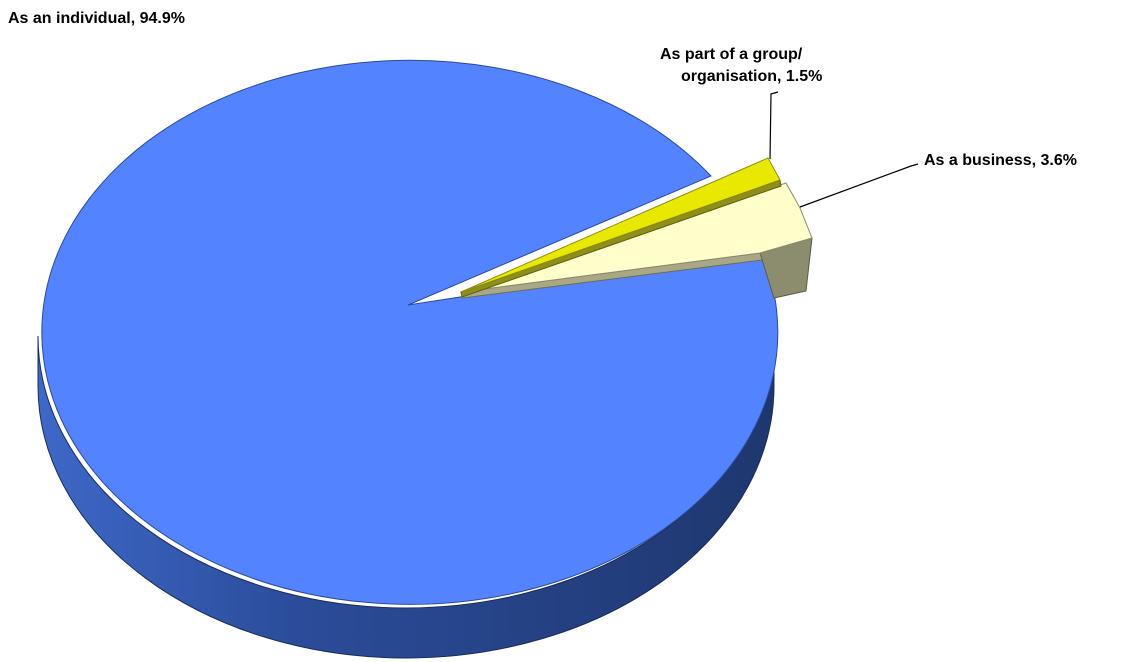 This screenshot has height=662, width=1143. I want to click on label-group-line1: As part of a group/, so click(731, 54).